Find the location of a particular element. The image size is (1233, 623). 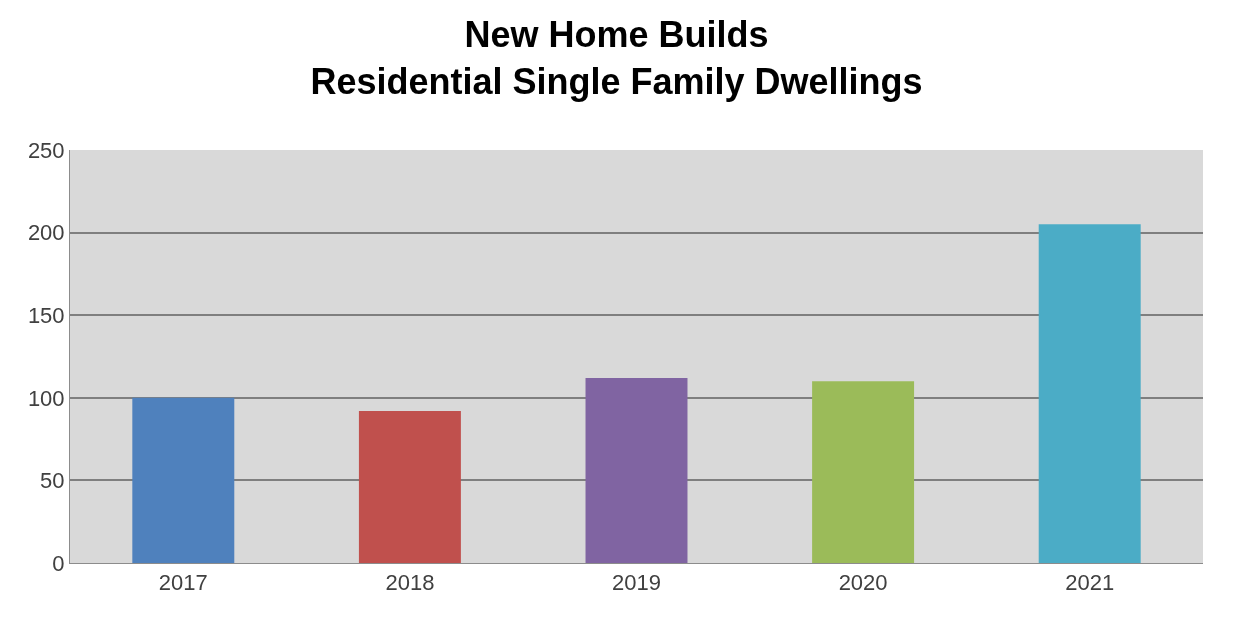

y-tick-label: 200 is located at coordinates (46, 233).